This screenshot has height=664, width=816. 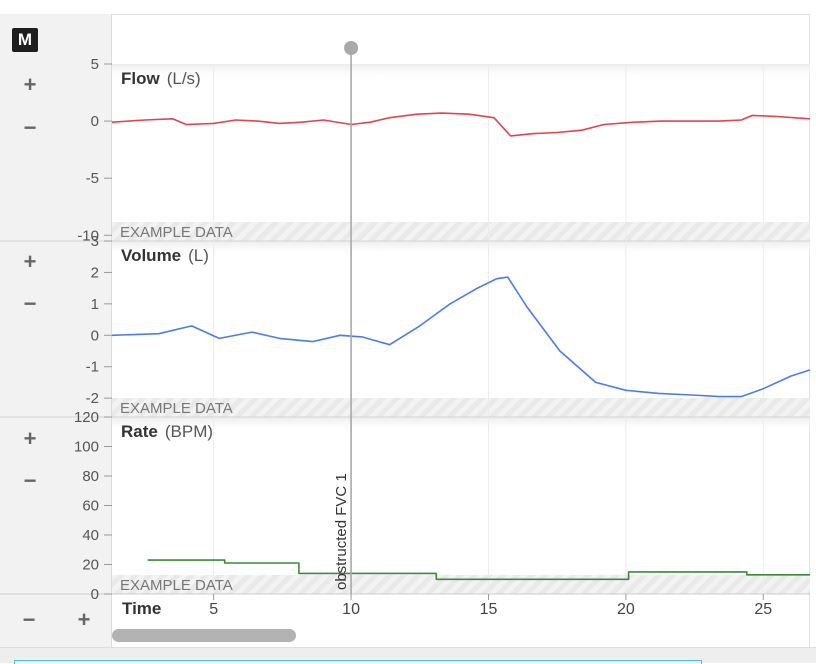 I want to click on flow-zoom-out-button: −, so click(x=30, y=127).